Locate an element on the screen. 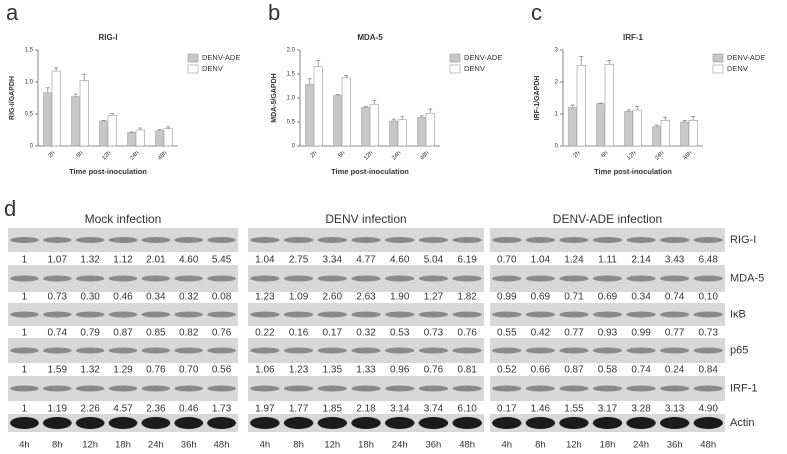 The image size is (787, 454). density-value: 1.23 is located at coordinates (299, 370).